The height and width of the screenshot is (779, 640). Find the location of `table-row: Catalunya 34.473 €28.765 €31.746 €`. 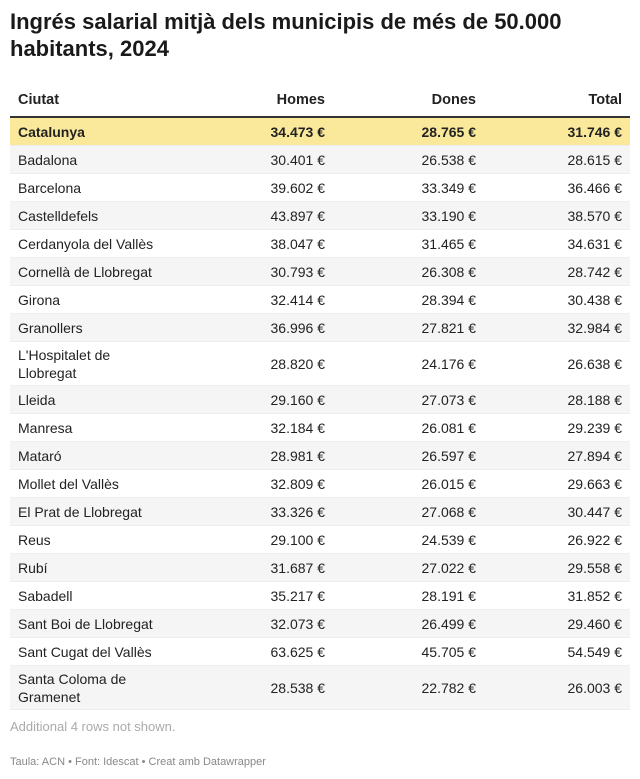

table-row: Catalunya 34.473 €28.765 €31.746 € is located at coordinates (320, 131).